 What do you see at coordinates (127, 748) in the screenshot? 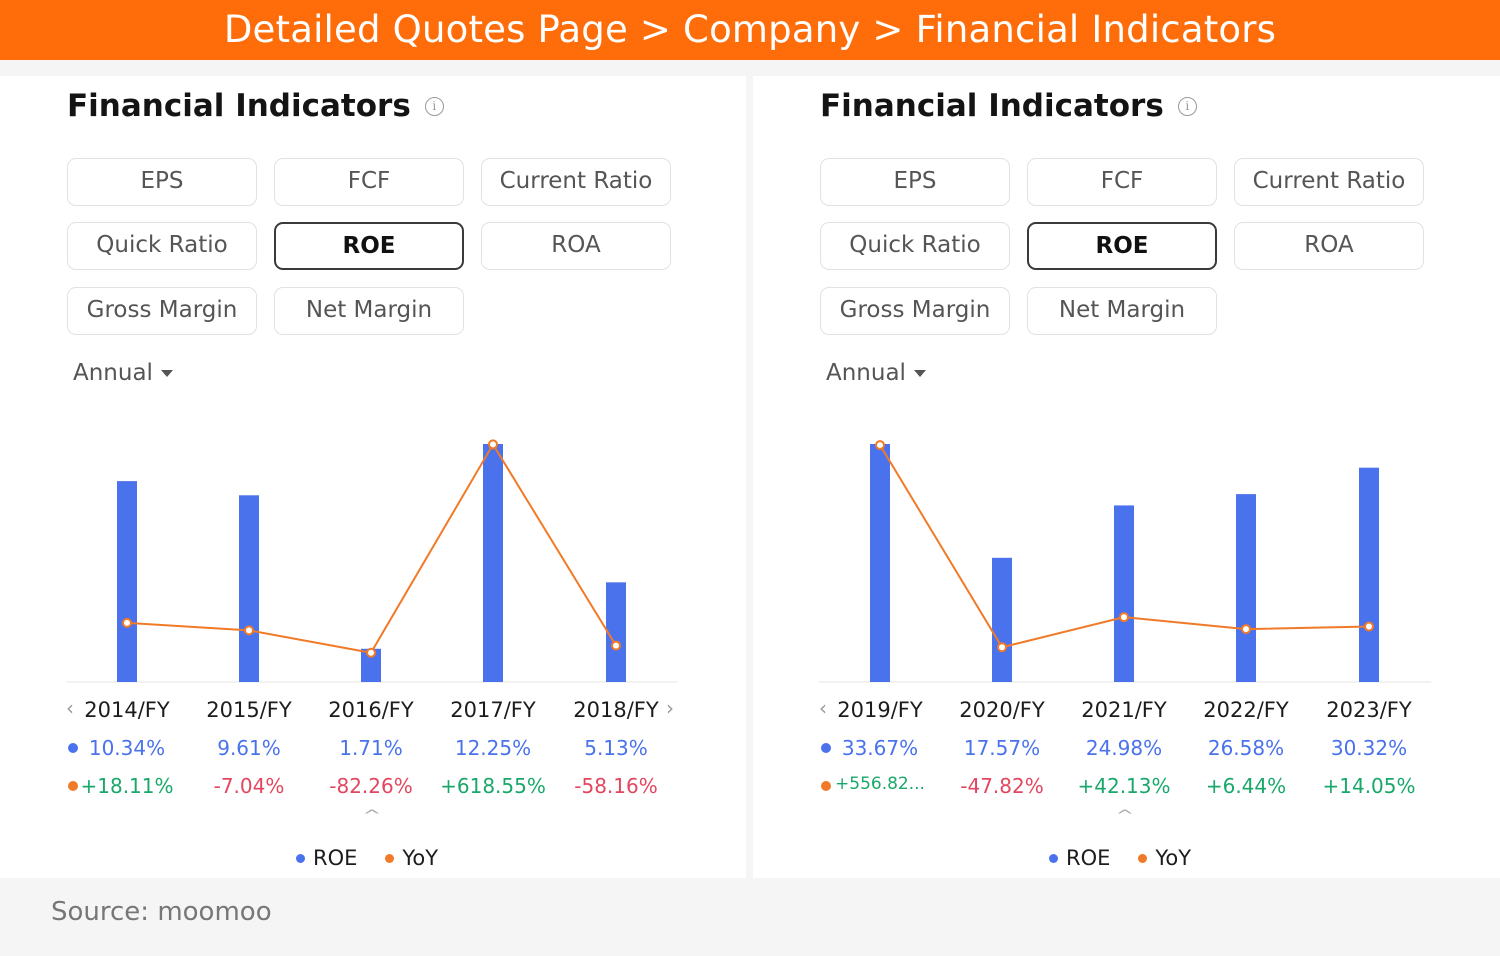
I see `roe-cell: 10.34%` at bounding box center [127, 748].